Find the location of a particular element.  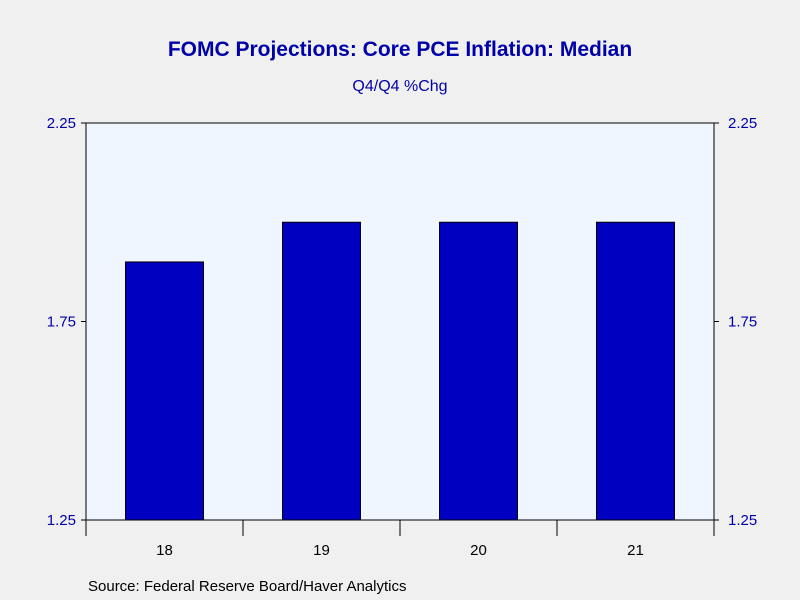

chart-subtitle: Q4/Q4 %Chg is located at coordinates (400, 86).